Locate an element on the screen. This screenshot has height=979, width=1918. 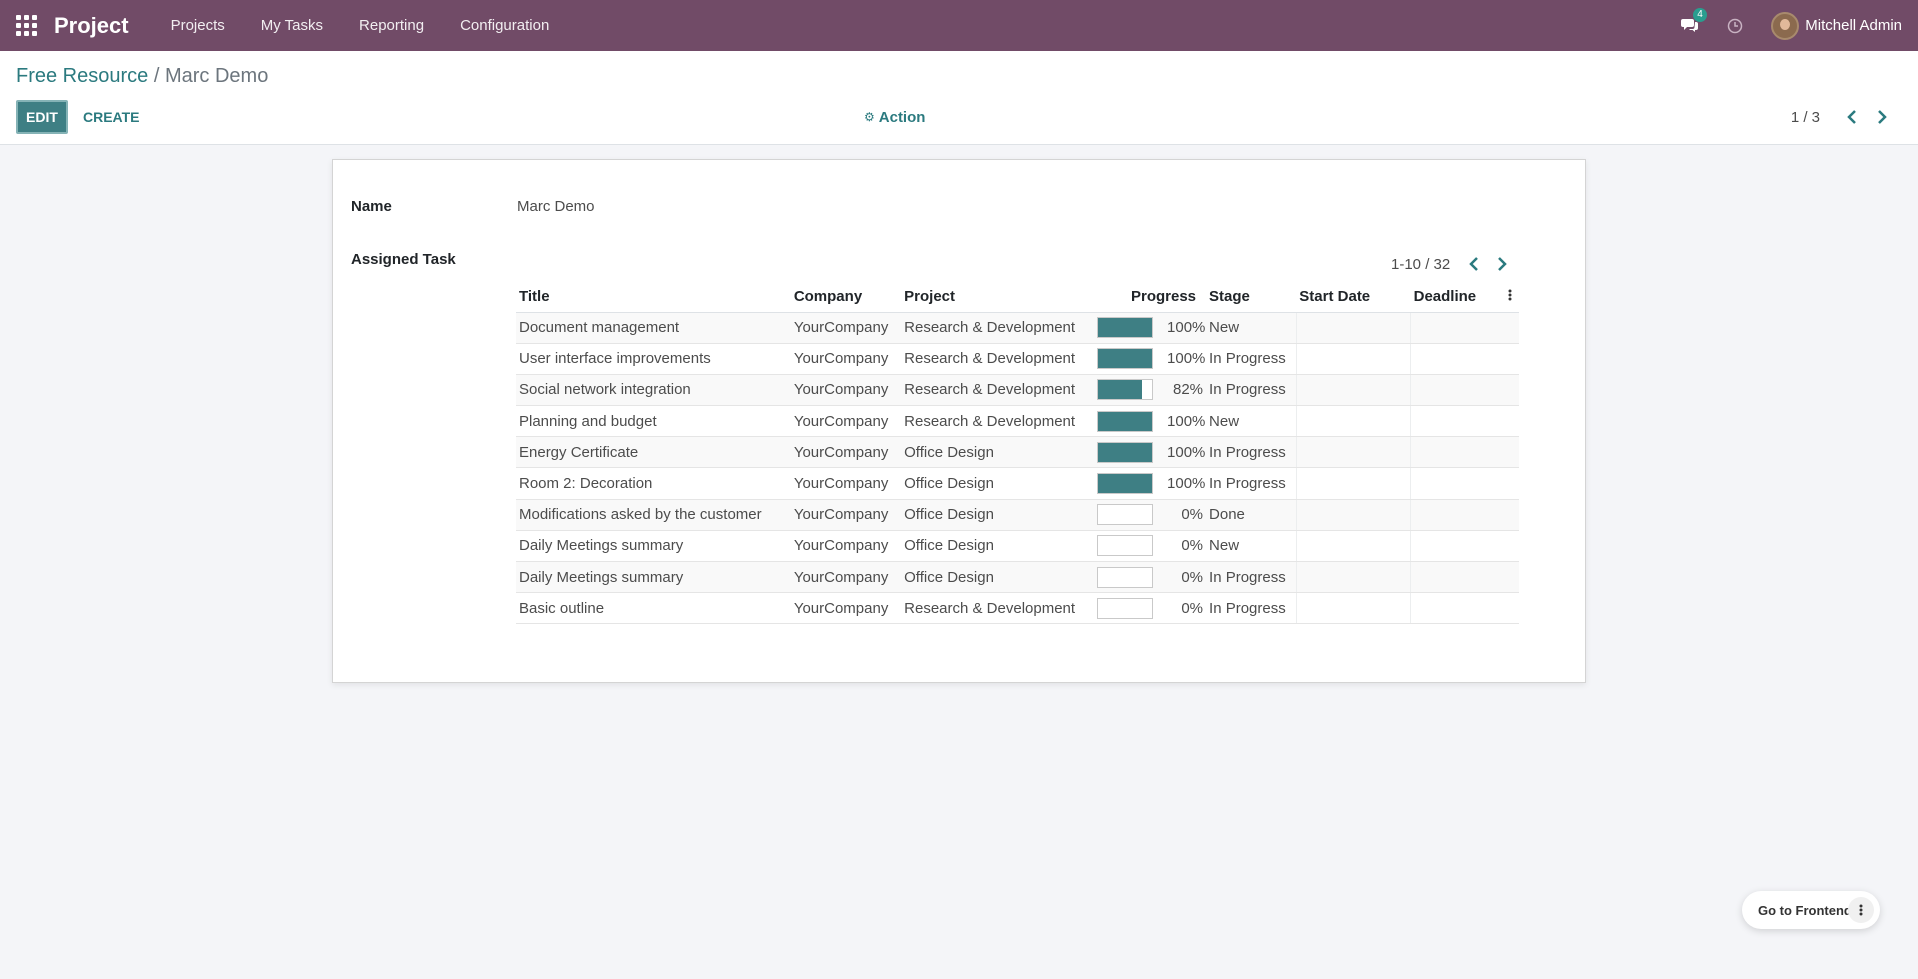
column-header-deadline: Deadline is located at coordinates (1455, 297).